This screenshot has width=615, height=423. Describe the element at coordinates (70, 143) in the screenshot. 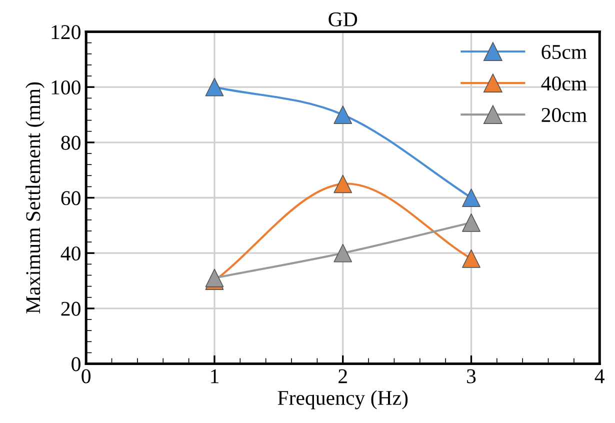

I see `y-tick-label: 80` at that location.